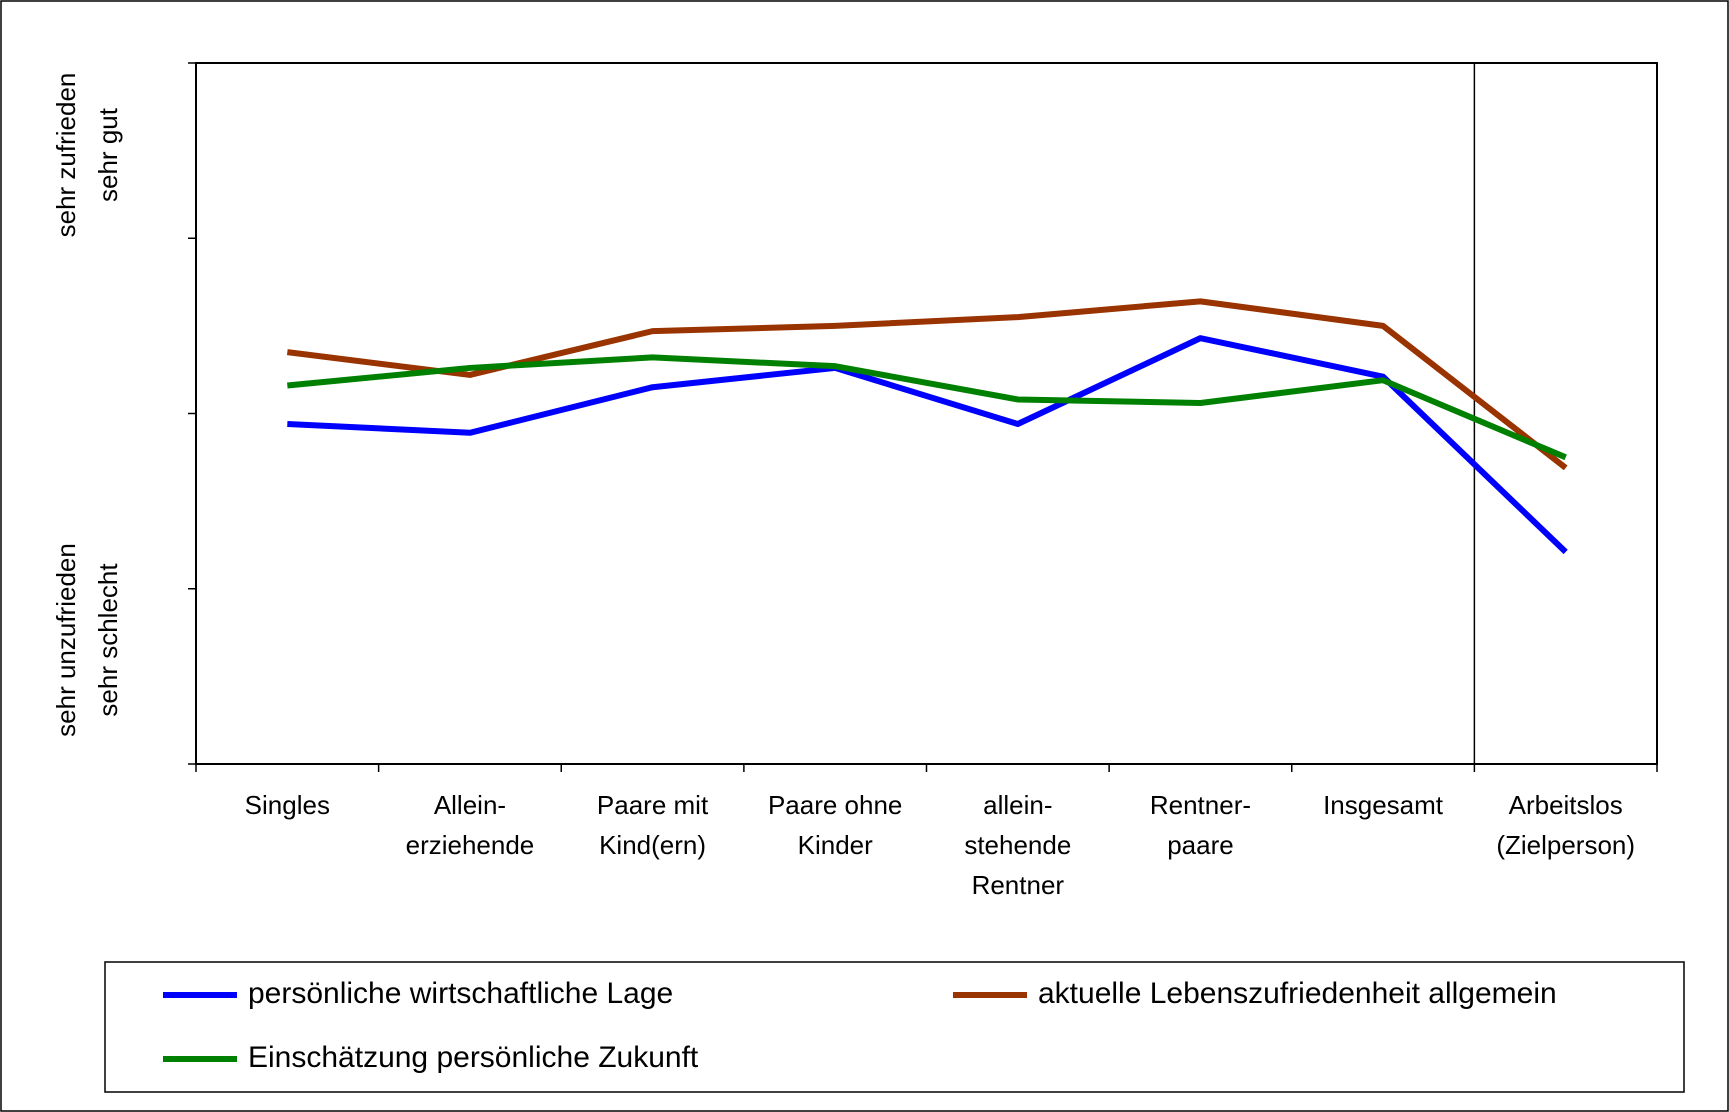 This screenshot has height=1112, width=1729. I want to click on x-tick-label: Arbeitslos (Zielperson), so click(1565, 825).